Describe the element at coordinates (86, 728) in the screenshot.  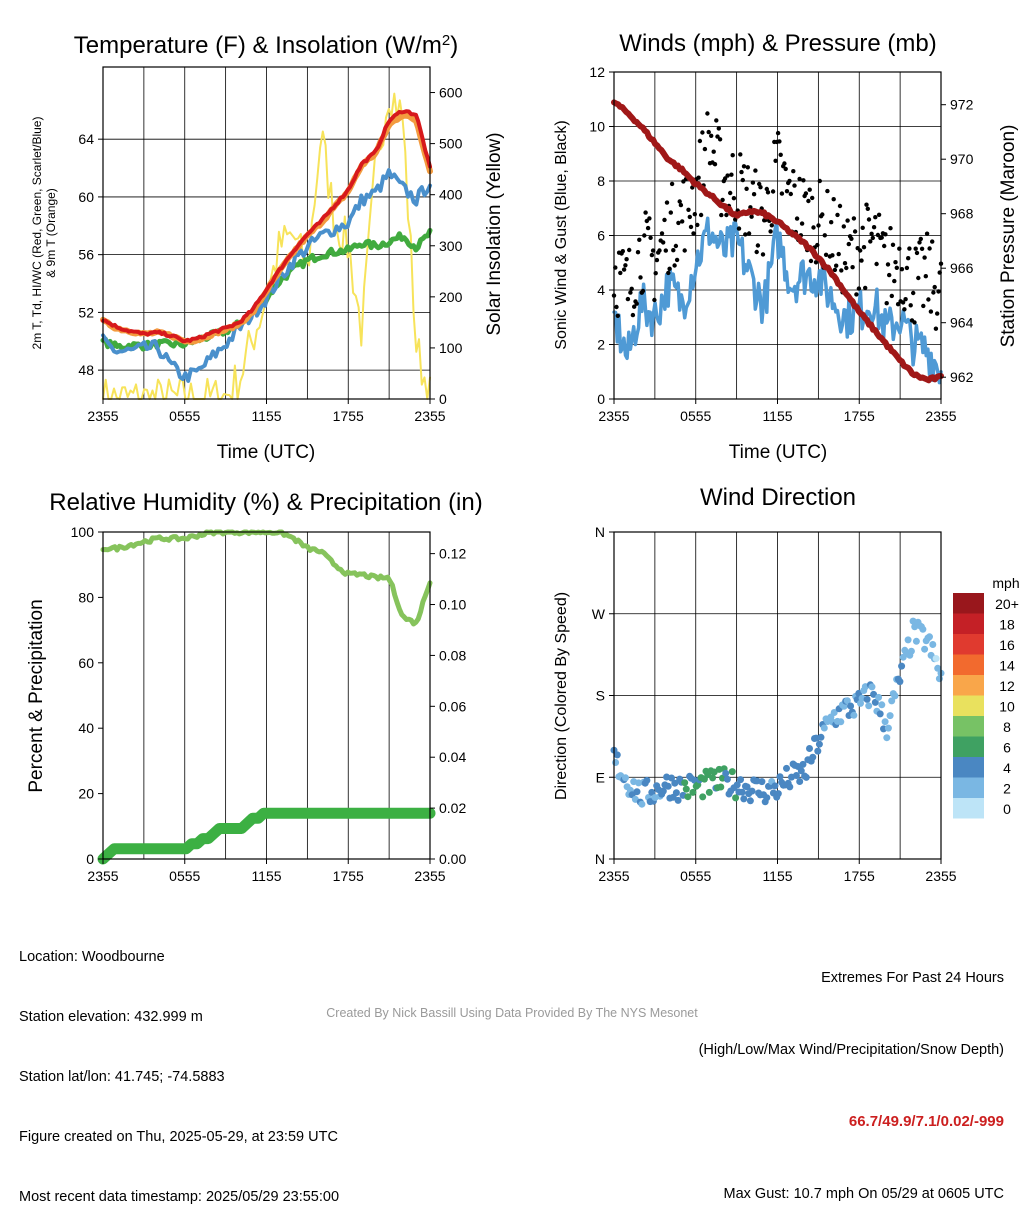
I see `y-tick-label: 40` at that location.